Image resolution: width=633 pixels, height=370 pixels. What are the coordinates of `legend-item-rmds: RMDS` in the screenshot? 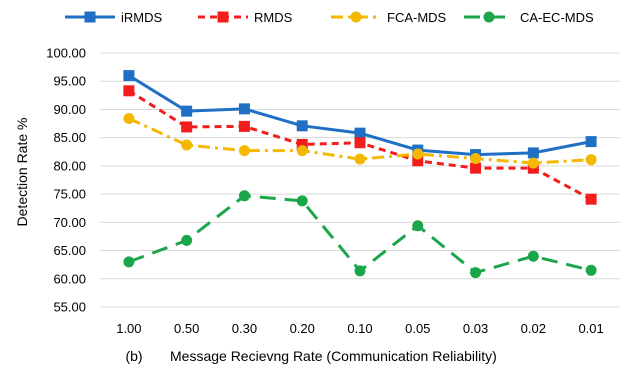 It's located at (245, 17).